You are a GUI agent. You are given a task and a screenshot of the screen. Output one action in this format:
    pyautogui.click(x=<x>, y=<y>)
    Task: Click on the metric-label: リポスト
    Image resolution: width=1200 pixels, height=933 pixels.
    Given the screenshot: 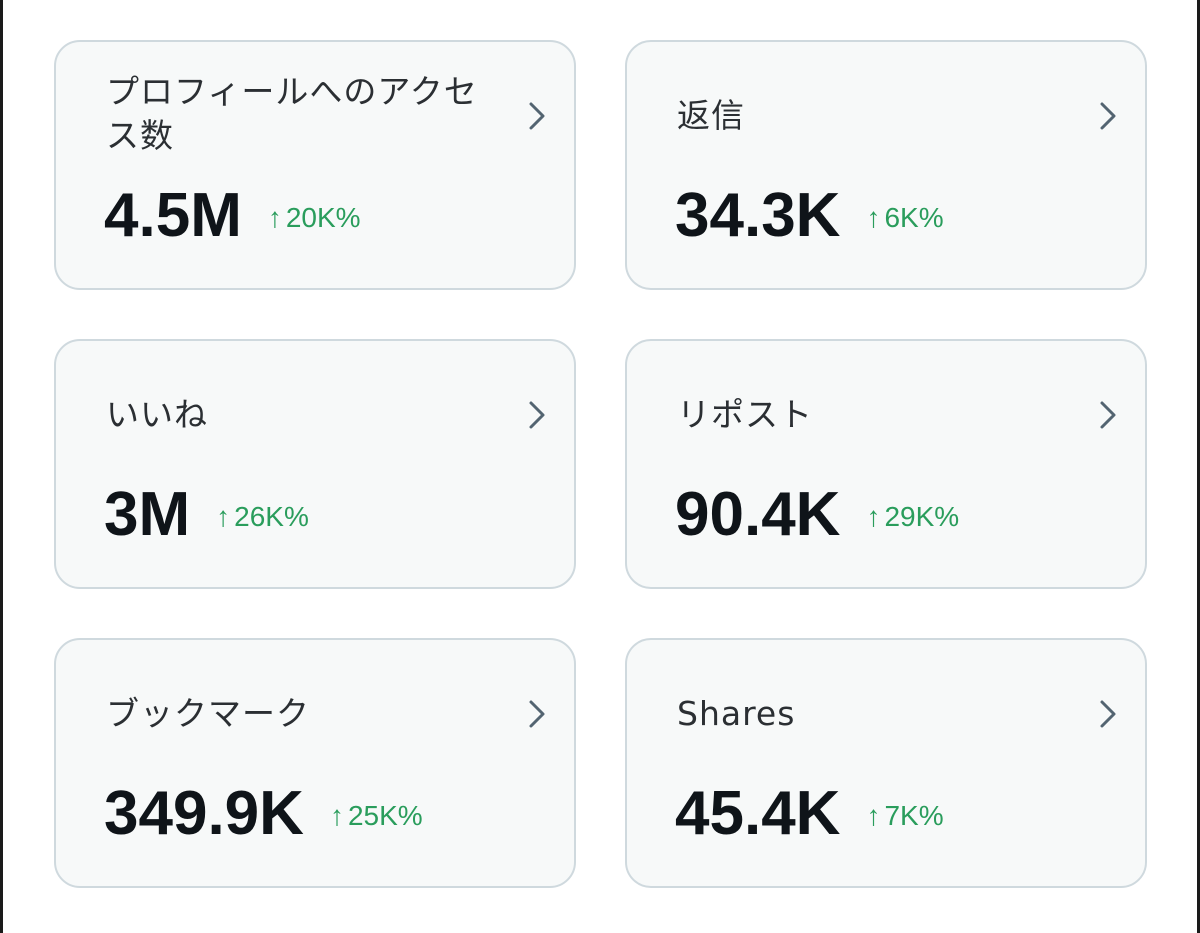 What is the action you would take?
    pyautogui.click(x=745, y=414)
    